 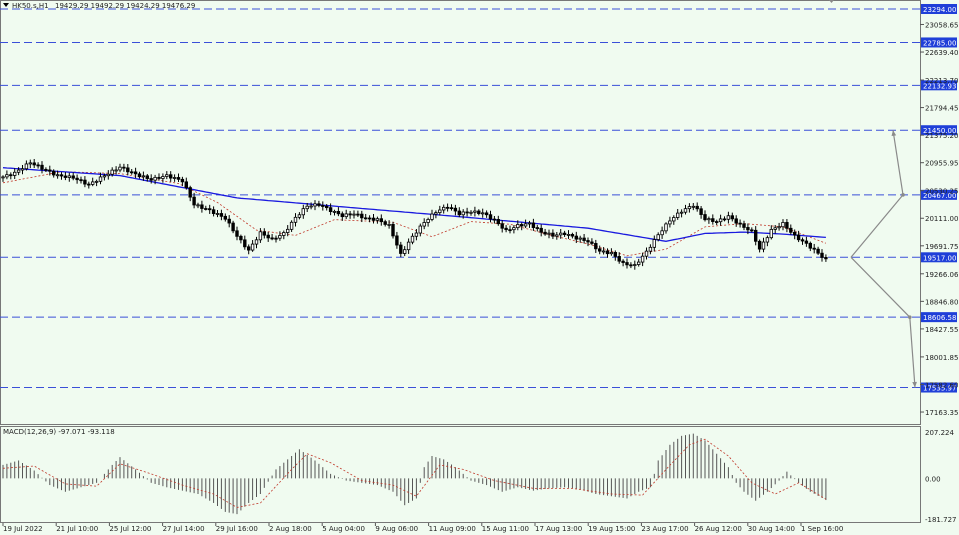 I want to click on projection-arrowhead-icon, so click(x=914, y=384).